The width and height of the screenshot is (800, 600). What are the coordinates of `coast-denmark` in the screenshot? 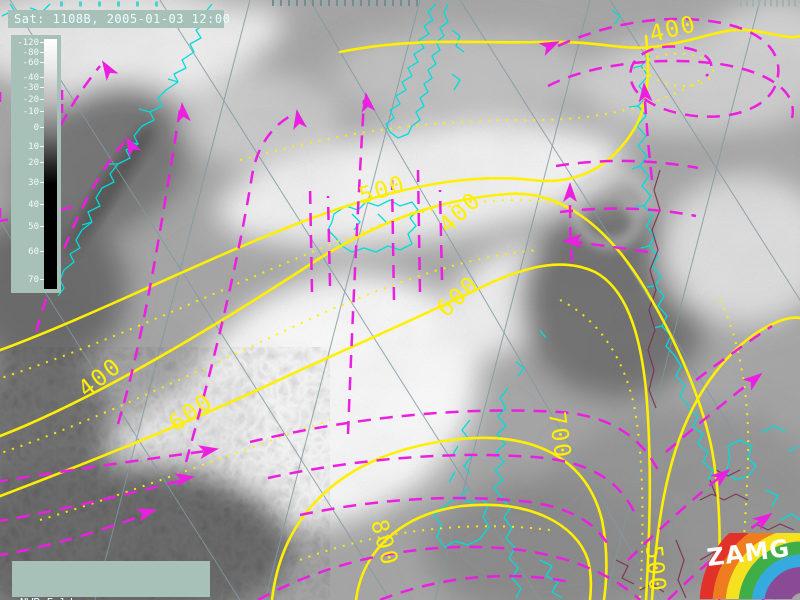 It's located at (700, 444).